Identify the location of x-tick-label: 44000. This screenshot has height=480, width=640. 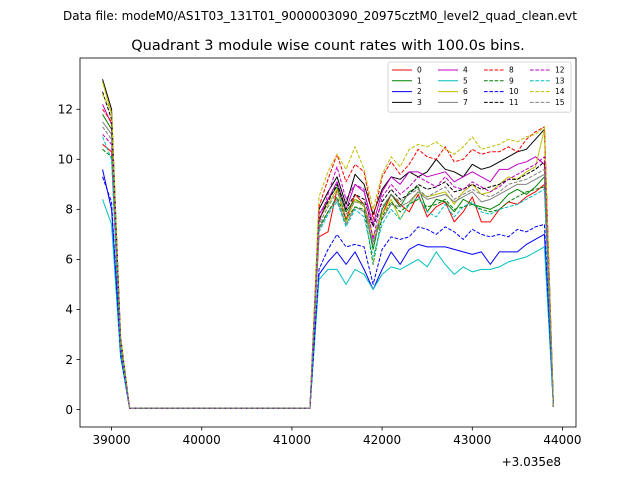
(562, 440).